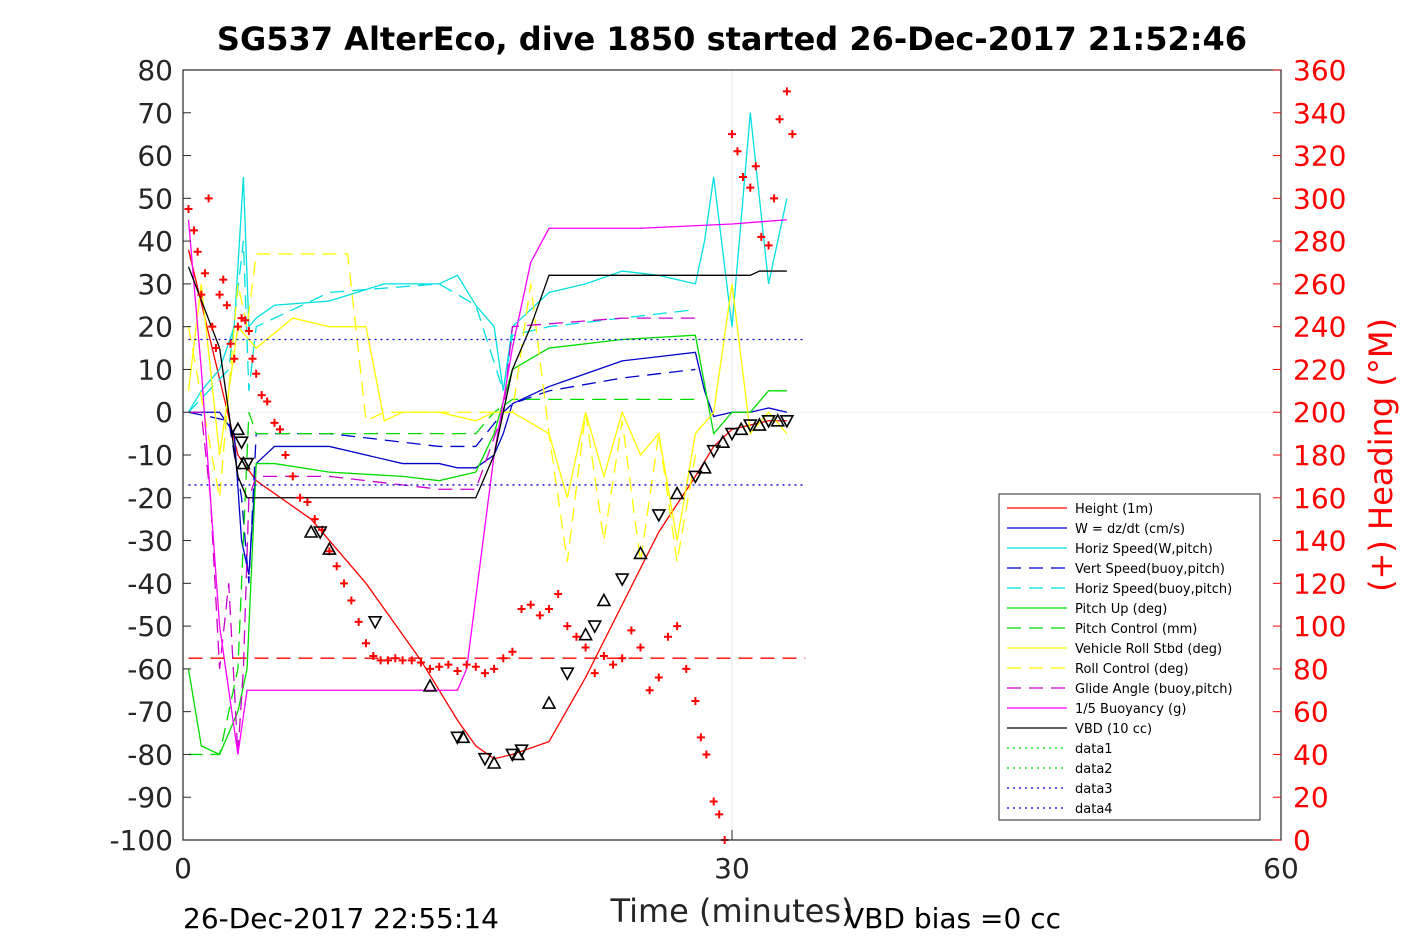 This screenshot has width=1417, height=945. I want to click on x-axis-label: Time (minutes), so click(732, 911).